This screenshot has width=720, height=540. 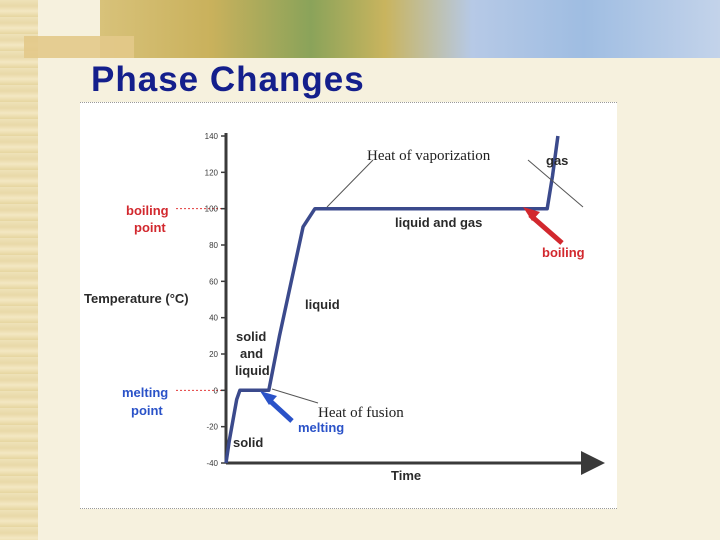 I want to click on melting-arrow, so click(x=280, y=410).